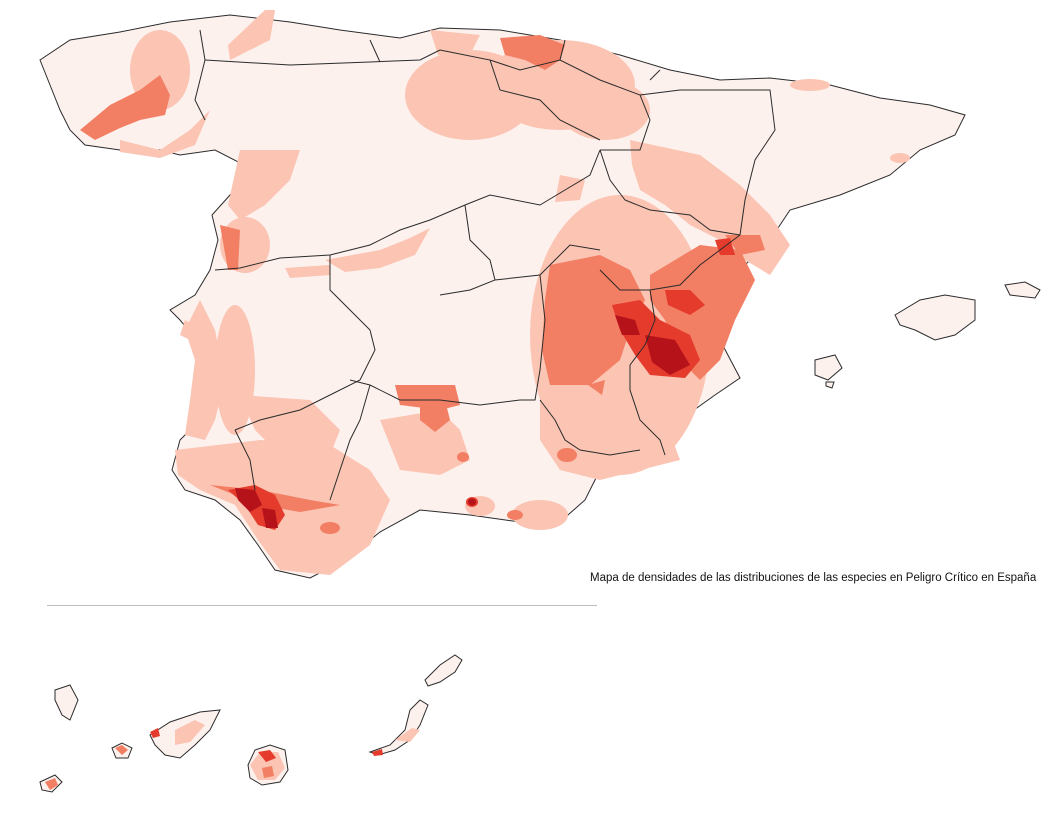 Image resolution: width=1061 pixels, height=825 pixels. I want to click on mallorca, so click(935, 317).